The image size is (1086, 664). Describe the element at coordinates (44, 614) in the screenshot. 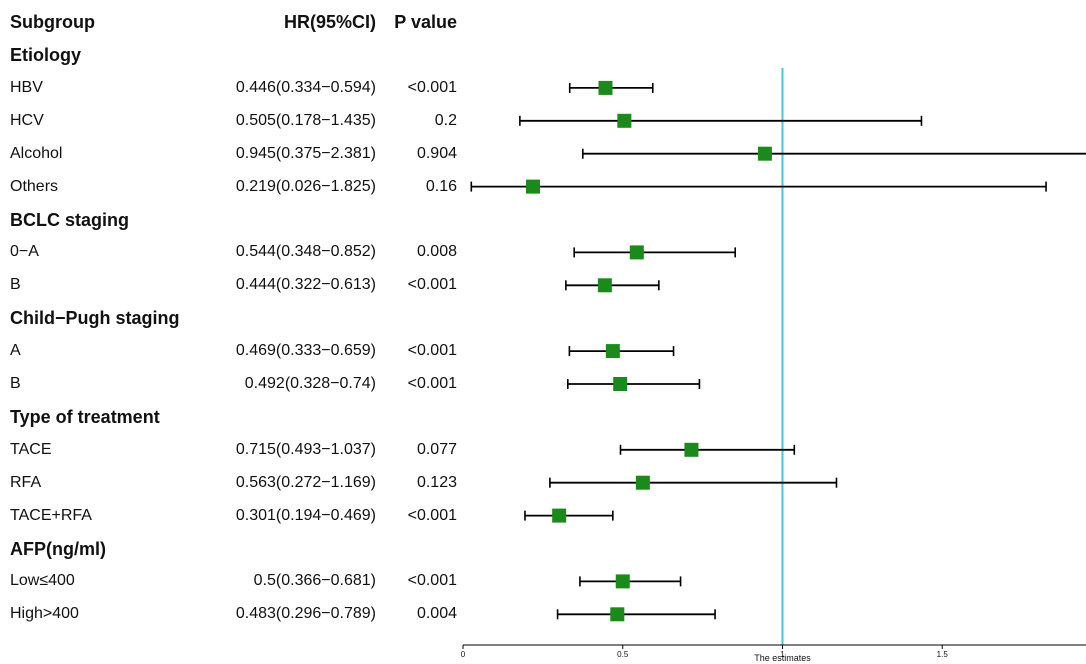

I see `subgroup-label: High>400` at that location.